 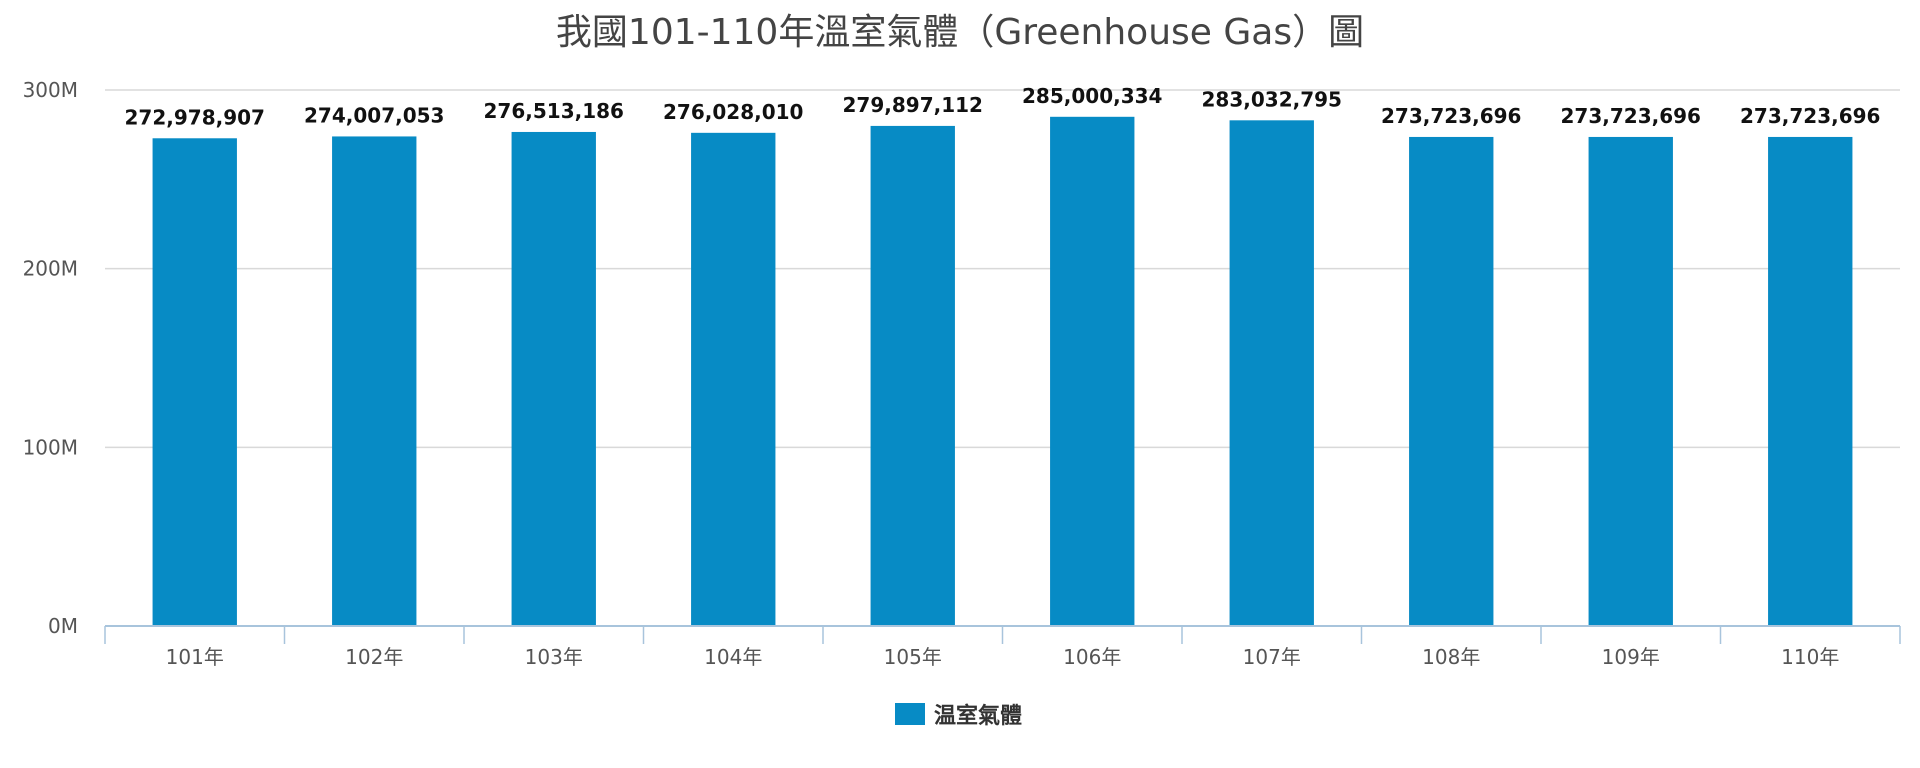 What do you see at coordinates (1272, 657) in the screenshot?
I see `x-tick-label: 107年` at bounding box center [1272, 657].